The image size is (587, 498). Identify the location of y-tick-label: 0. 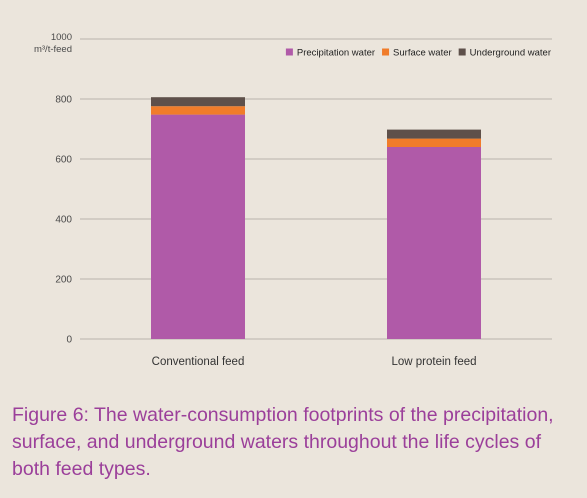
(69, 340).